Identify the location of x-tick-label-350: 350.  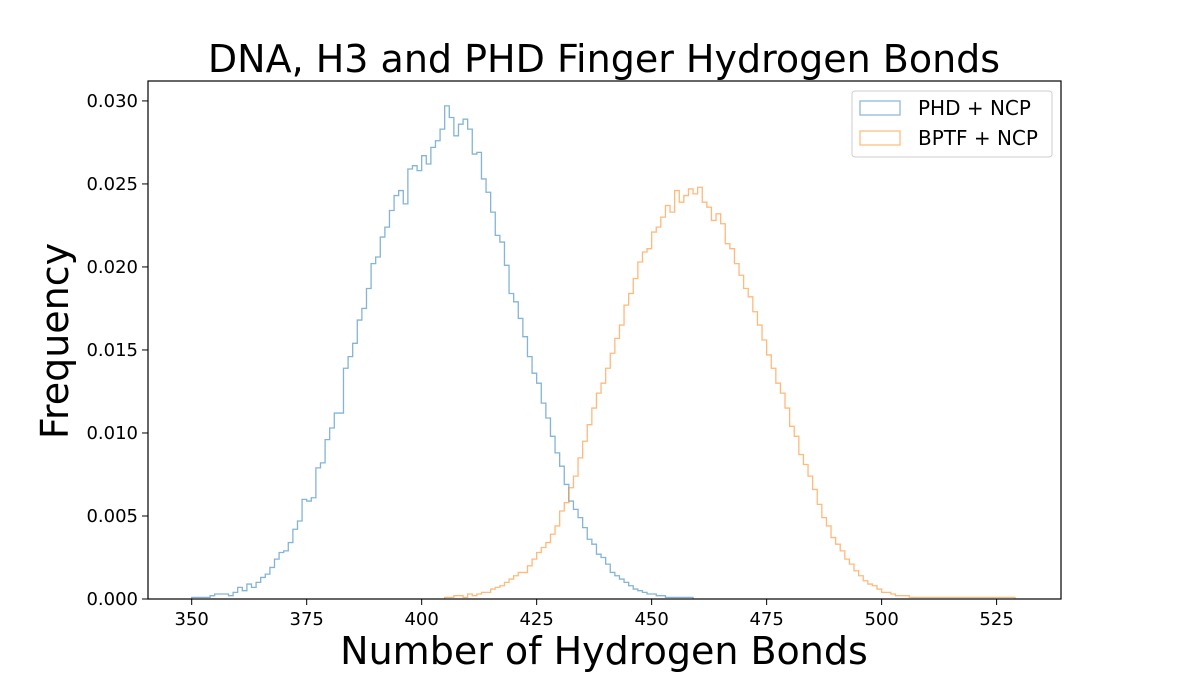
(192, 619).